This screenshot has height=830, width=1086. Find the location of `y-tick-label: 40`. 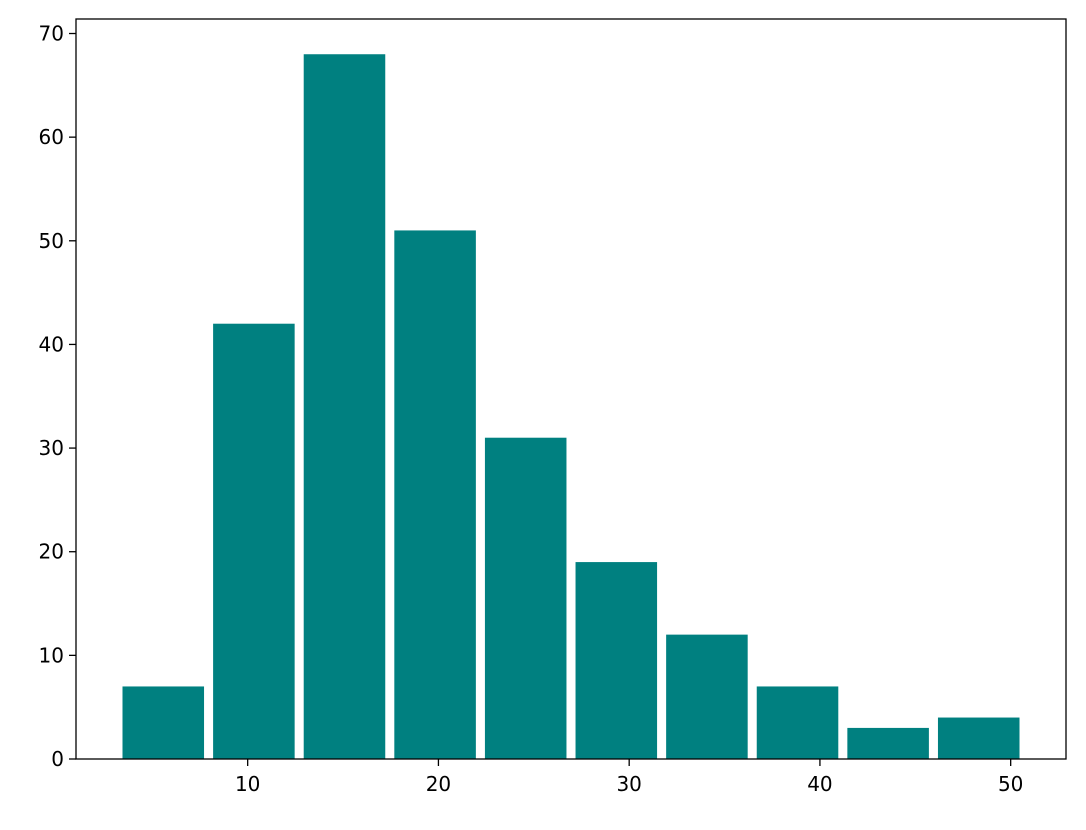

y-tick-label: 40 is located at coordinates (51, 344).